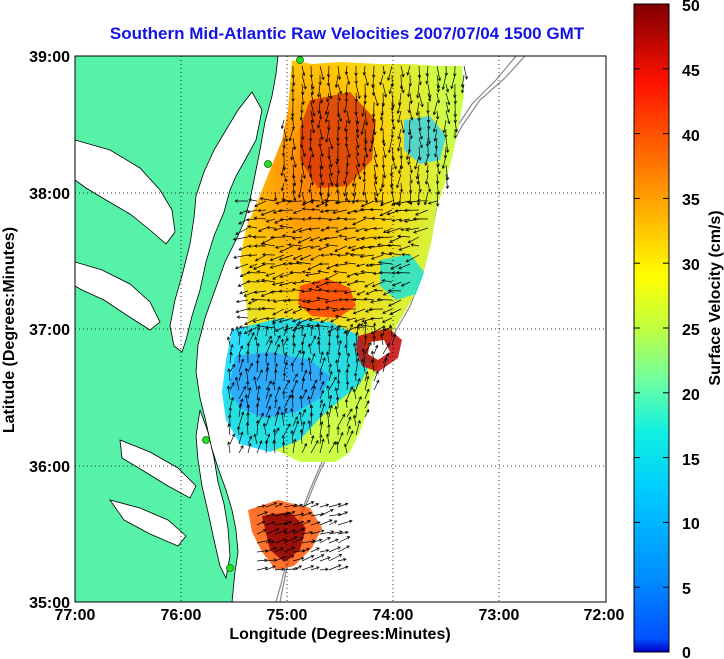 This screenshot has height=659, width=724. Describe the element at coordinates (691, 329) in the screenshot. I see `colorbar-tick-labels: 50 45 40 35 30 25 20 15 10 5 0` at that location.